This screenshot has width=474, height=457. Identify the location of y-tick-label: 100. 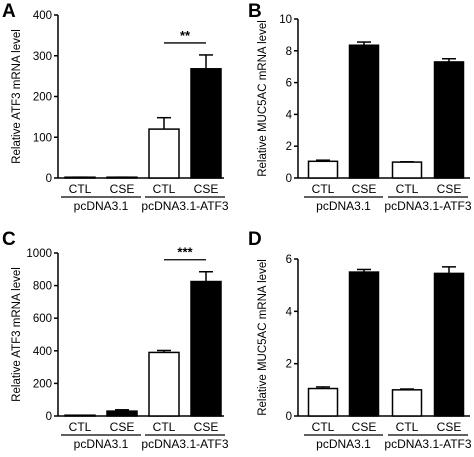
(42, 138).